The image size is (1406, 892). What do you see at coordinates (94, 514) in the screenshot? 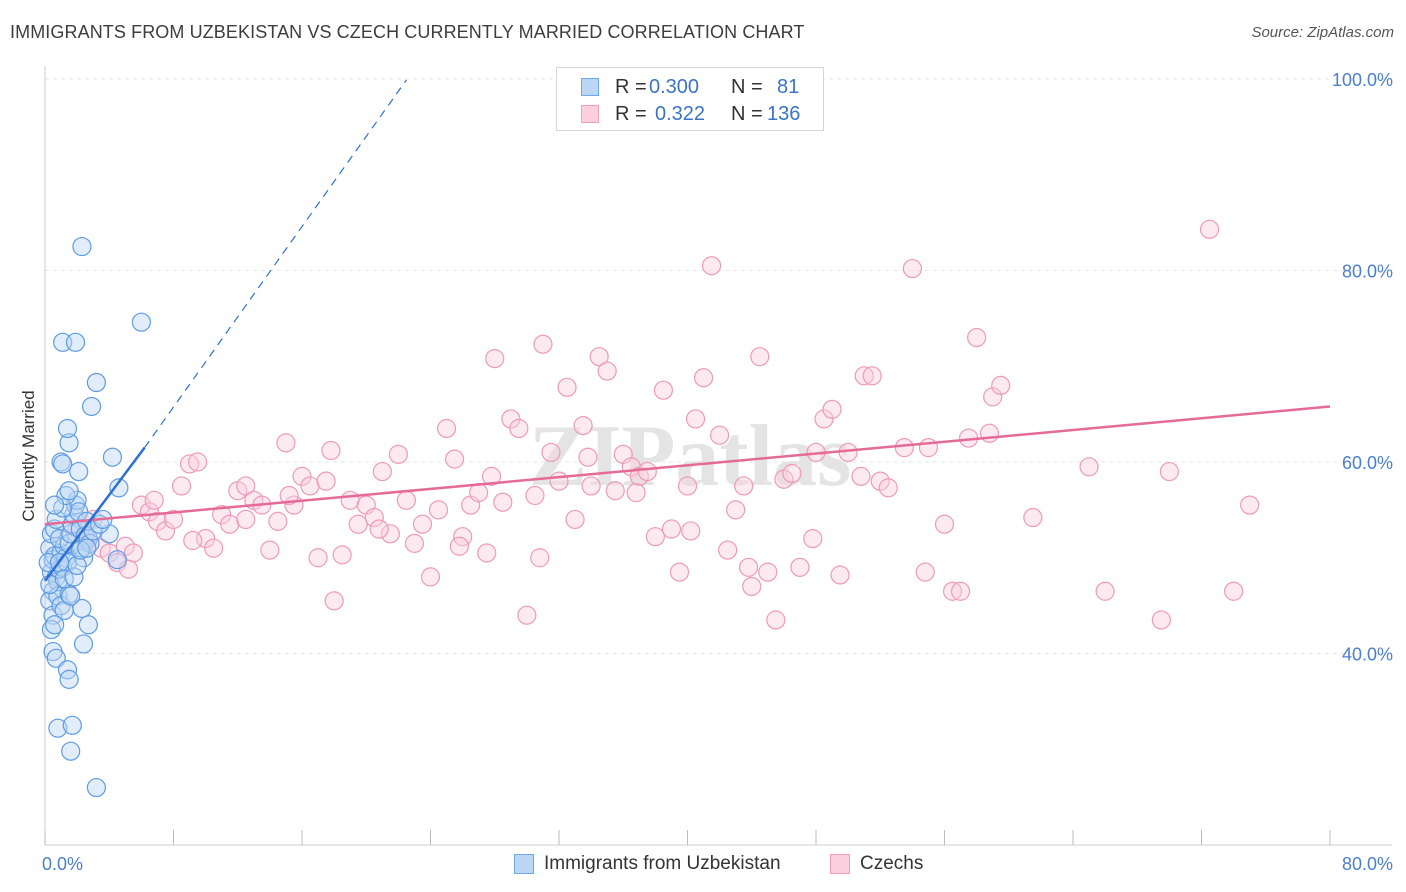
I see `uzbekistan-trend-line` at bounding box center [94, 514].